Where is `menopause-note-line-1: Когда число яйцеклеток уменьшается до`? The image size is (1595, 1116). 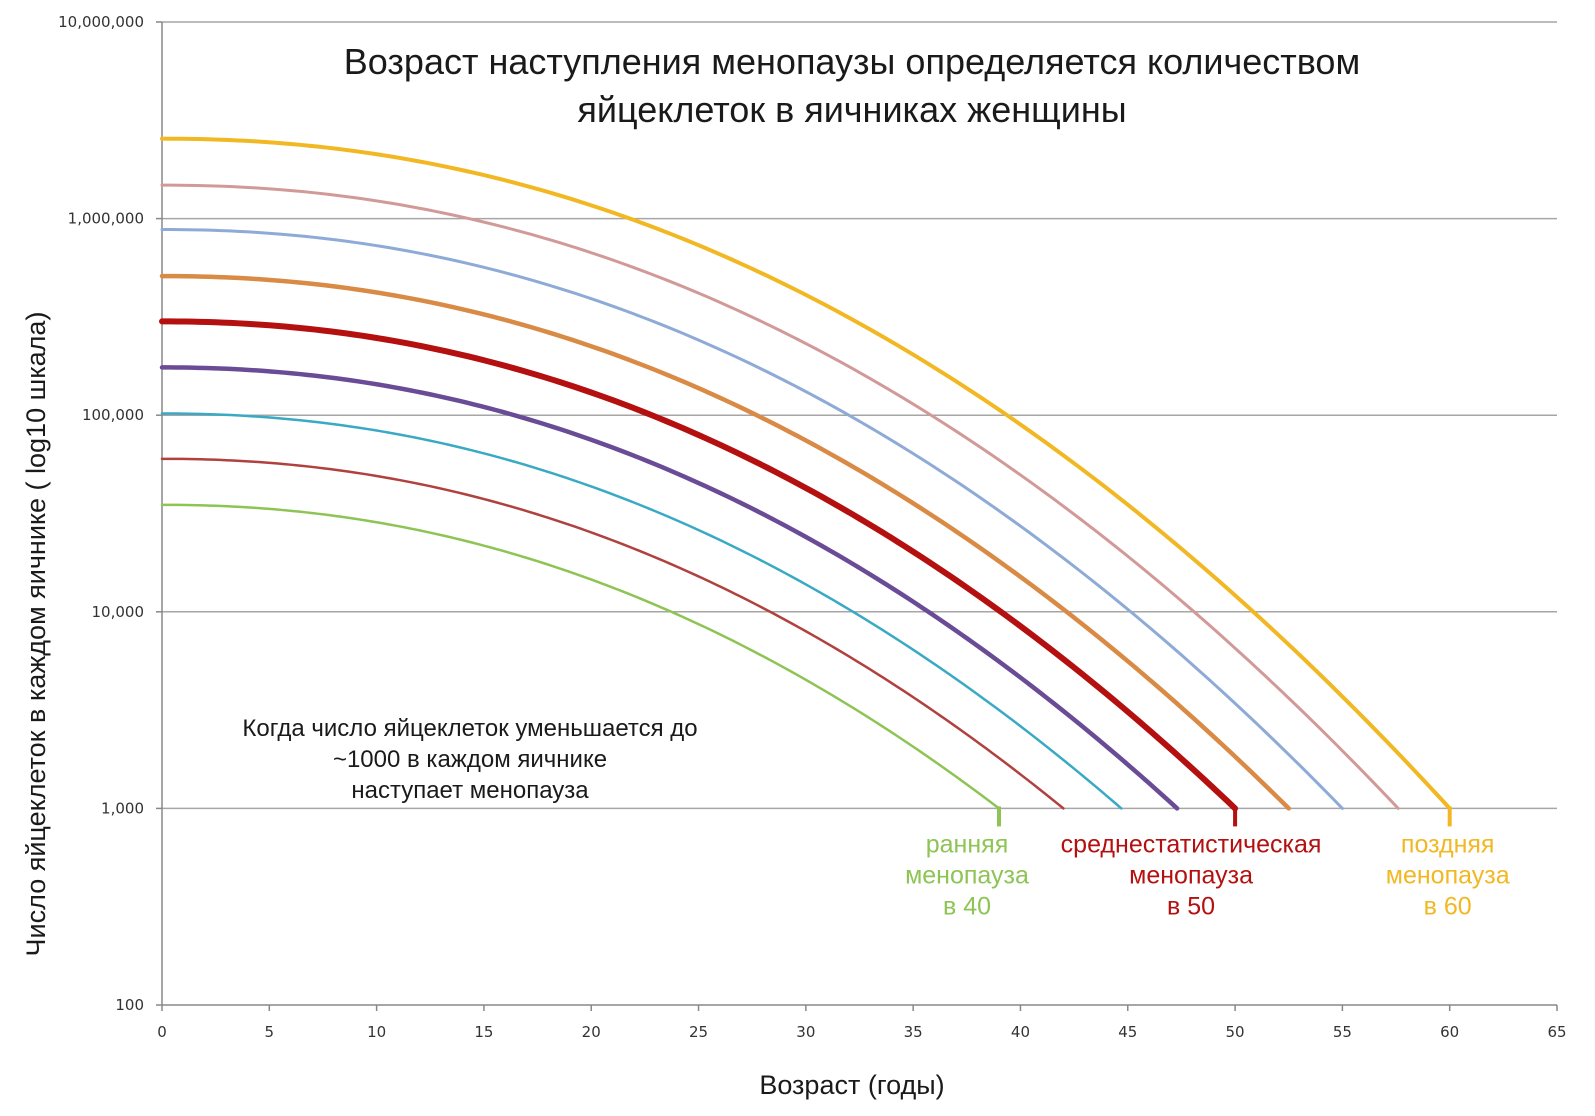 menopause-note-line-1: Когда число яйцеклеток уменьшается до is located at coordinates (469, 728).